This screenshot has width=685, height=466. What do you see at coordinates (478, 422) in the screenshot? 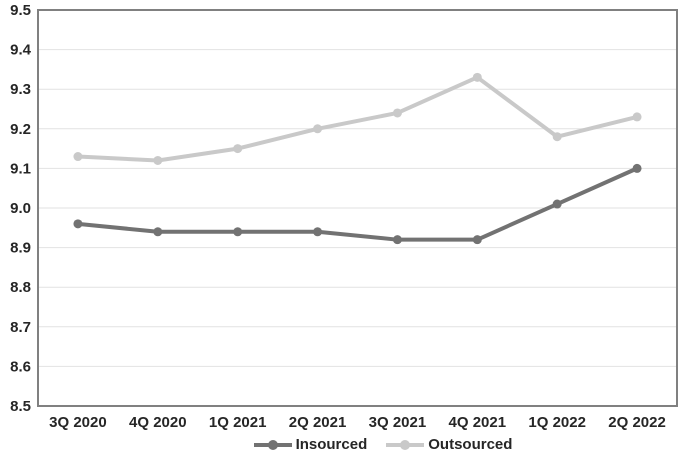
I see `x-category-label: 4Q 2021` at bounding box center [478, 422].